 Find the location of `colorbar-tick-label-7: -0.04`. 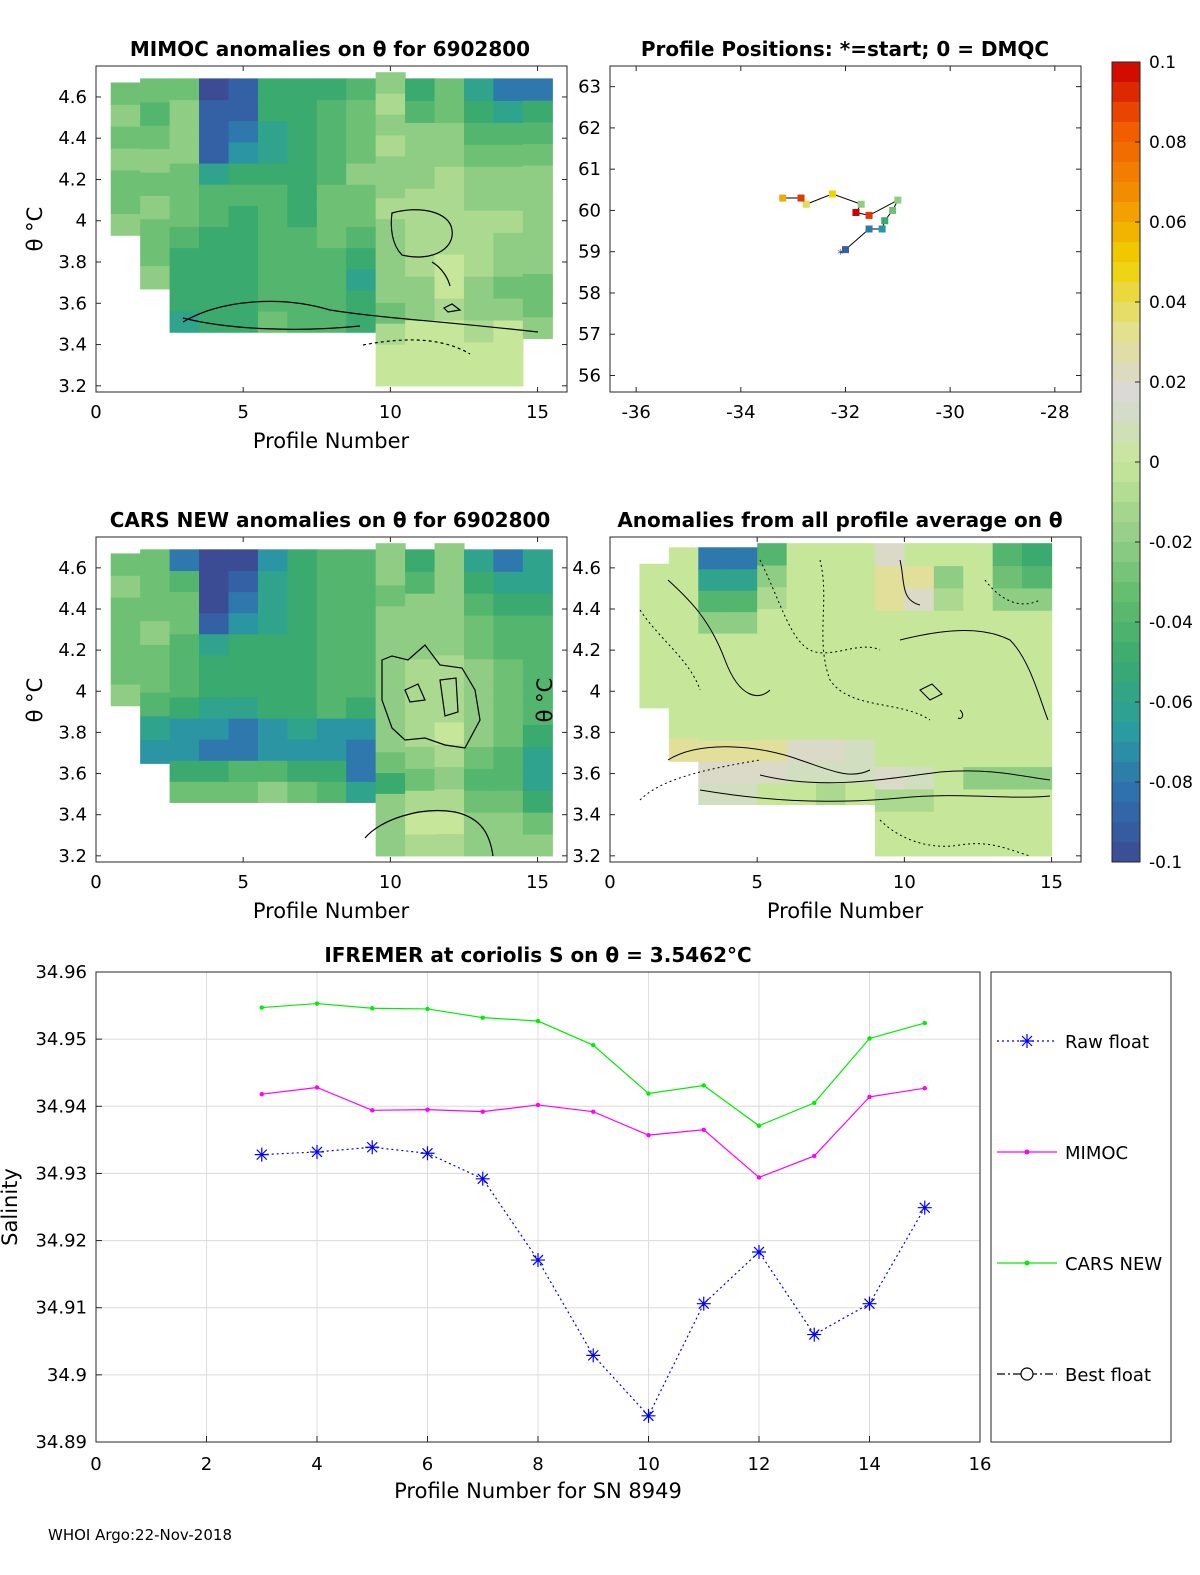

colorbar-tick-label-7: -0.04 is located at coordinates (1171, 623).